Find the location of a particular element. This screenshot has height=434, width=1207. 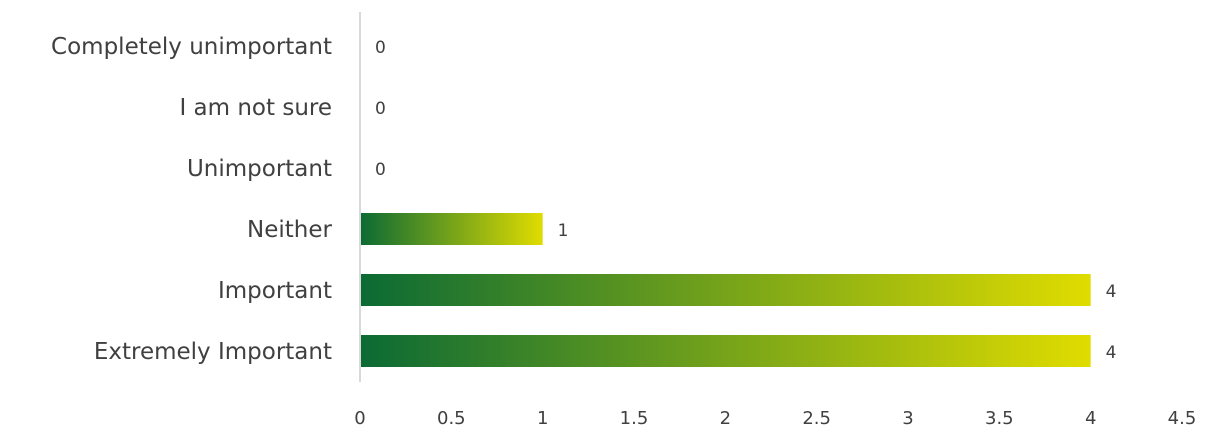

bar-important is located at coordinates (725, 290).